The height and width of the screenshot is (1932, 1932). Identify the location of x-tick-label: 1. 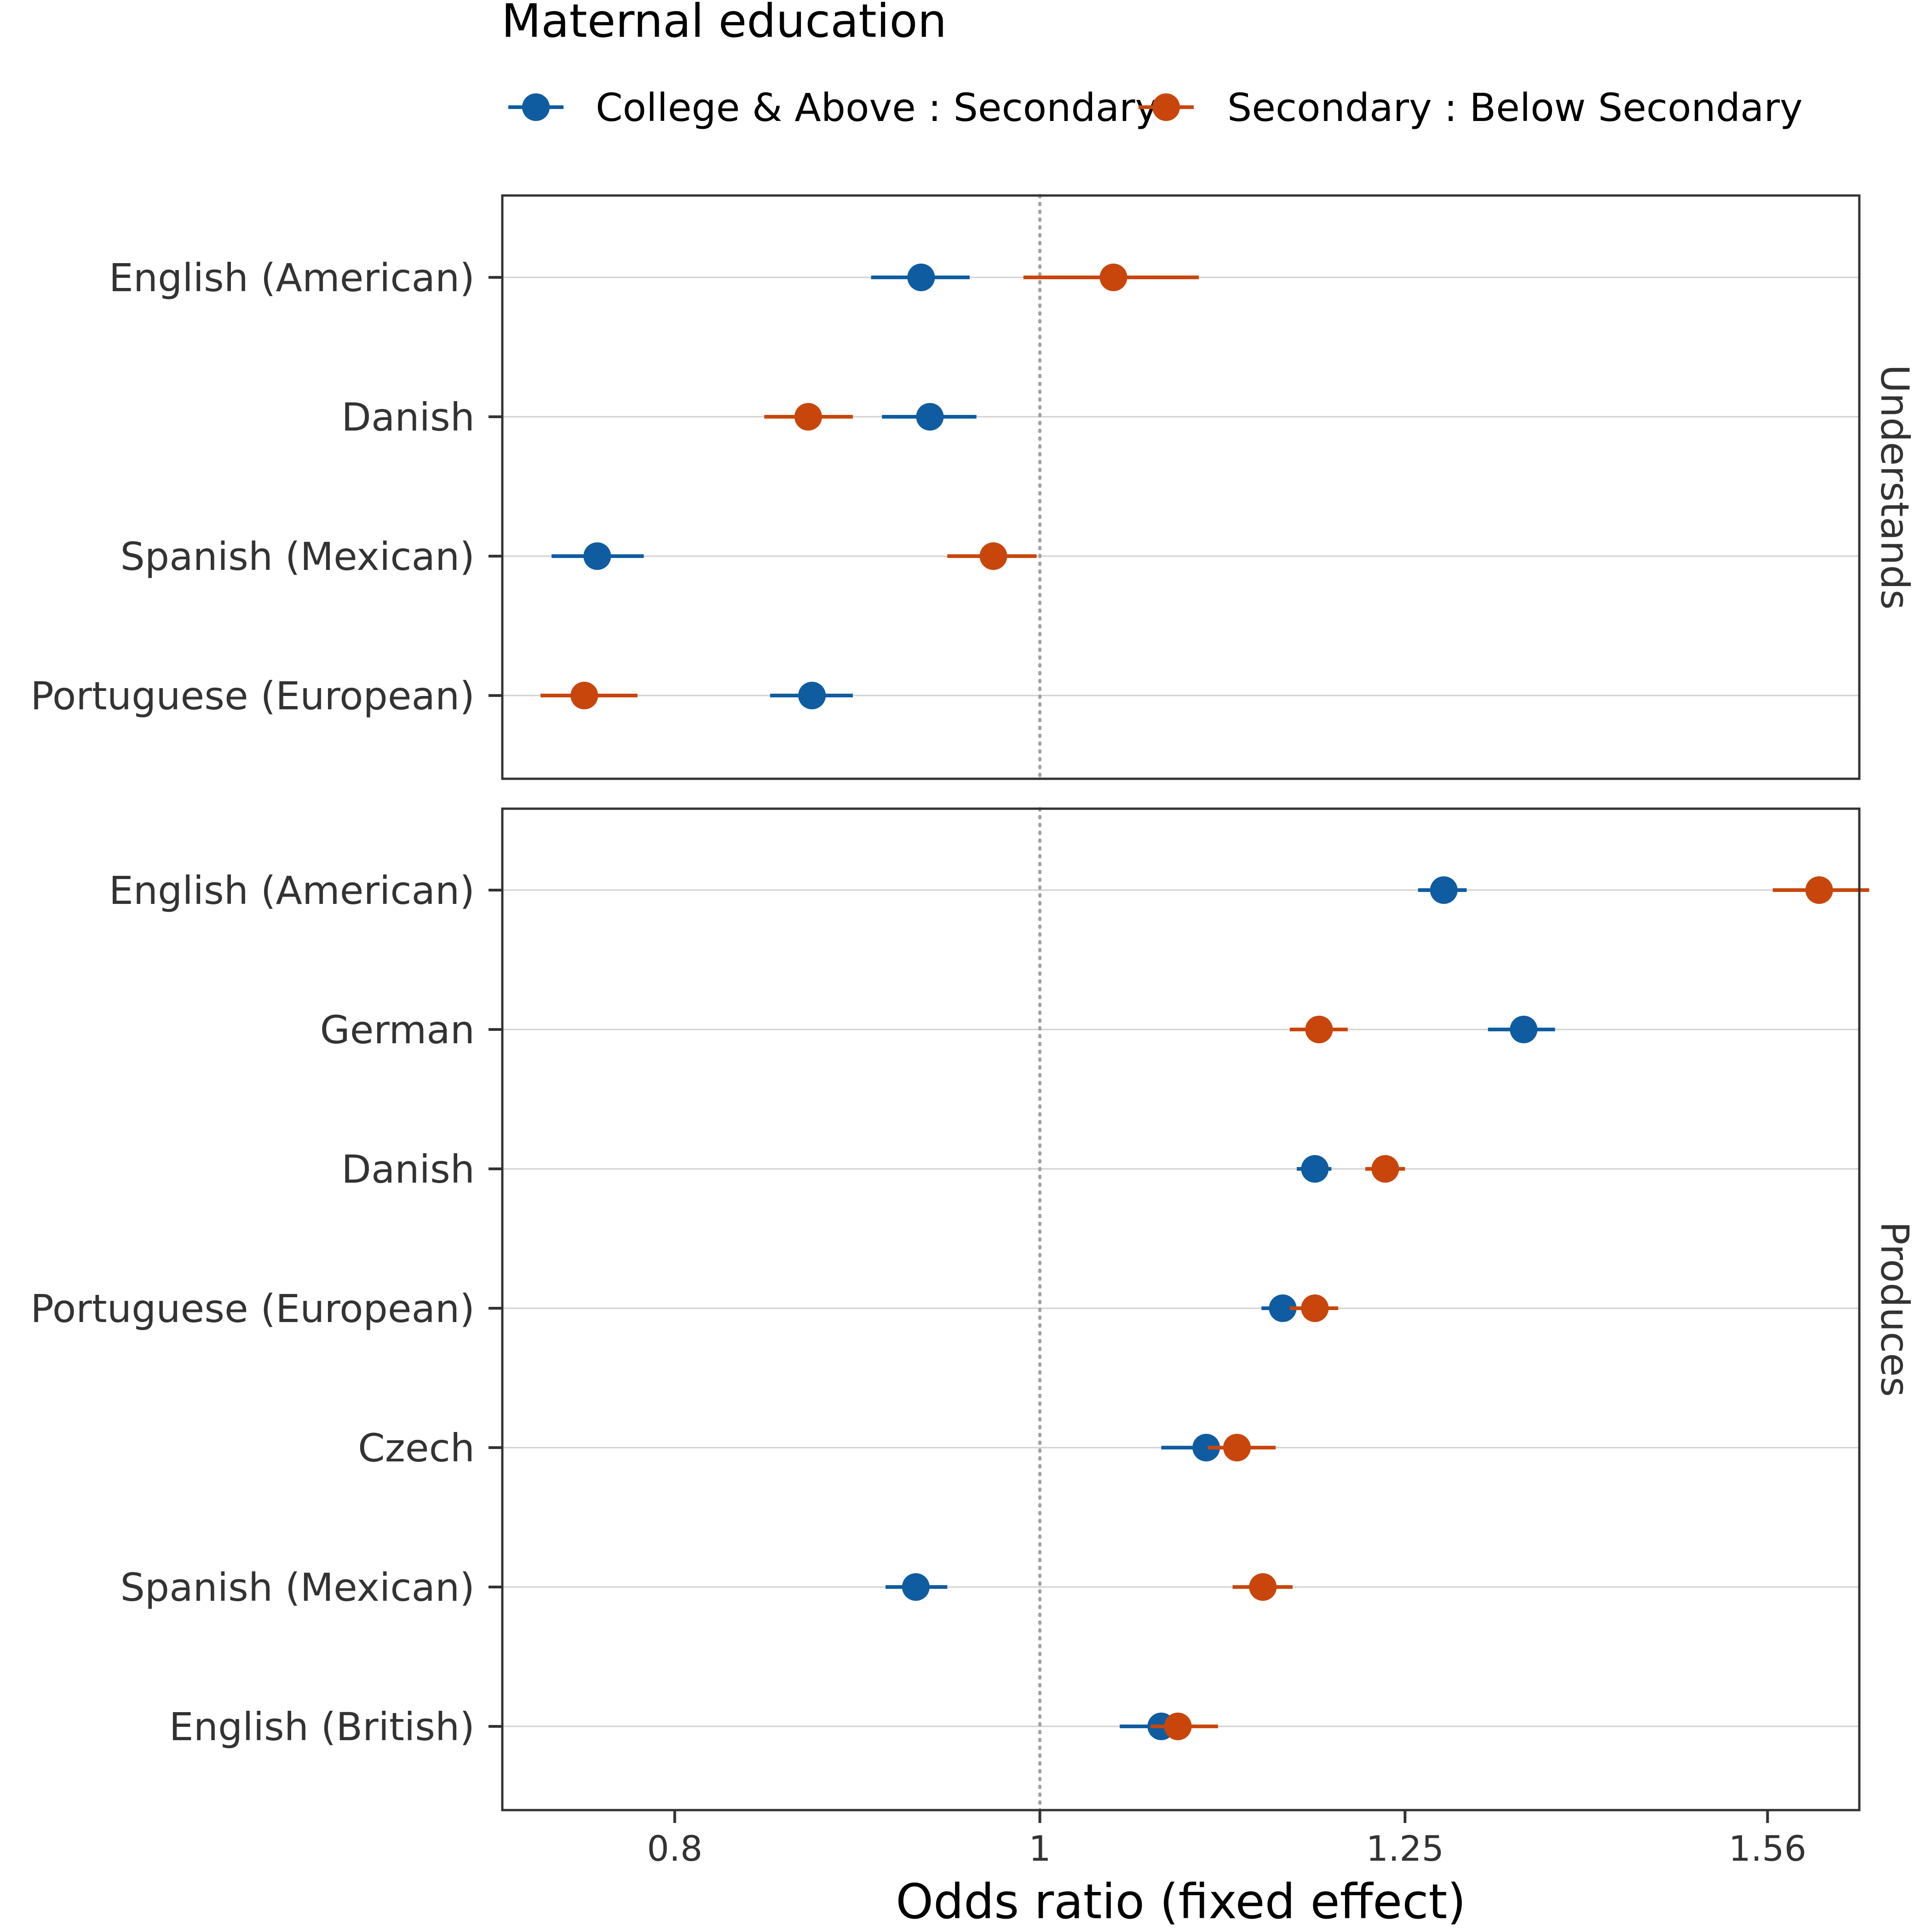
(1040, 1848).